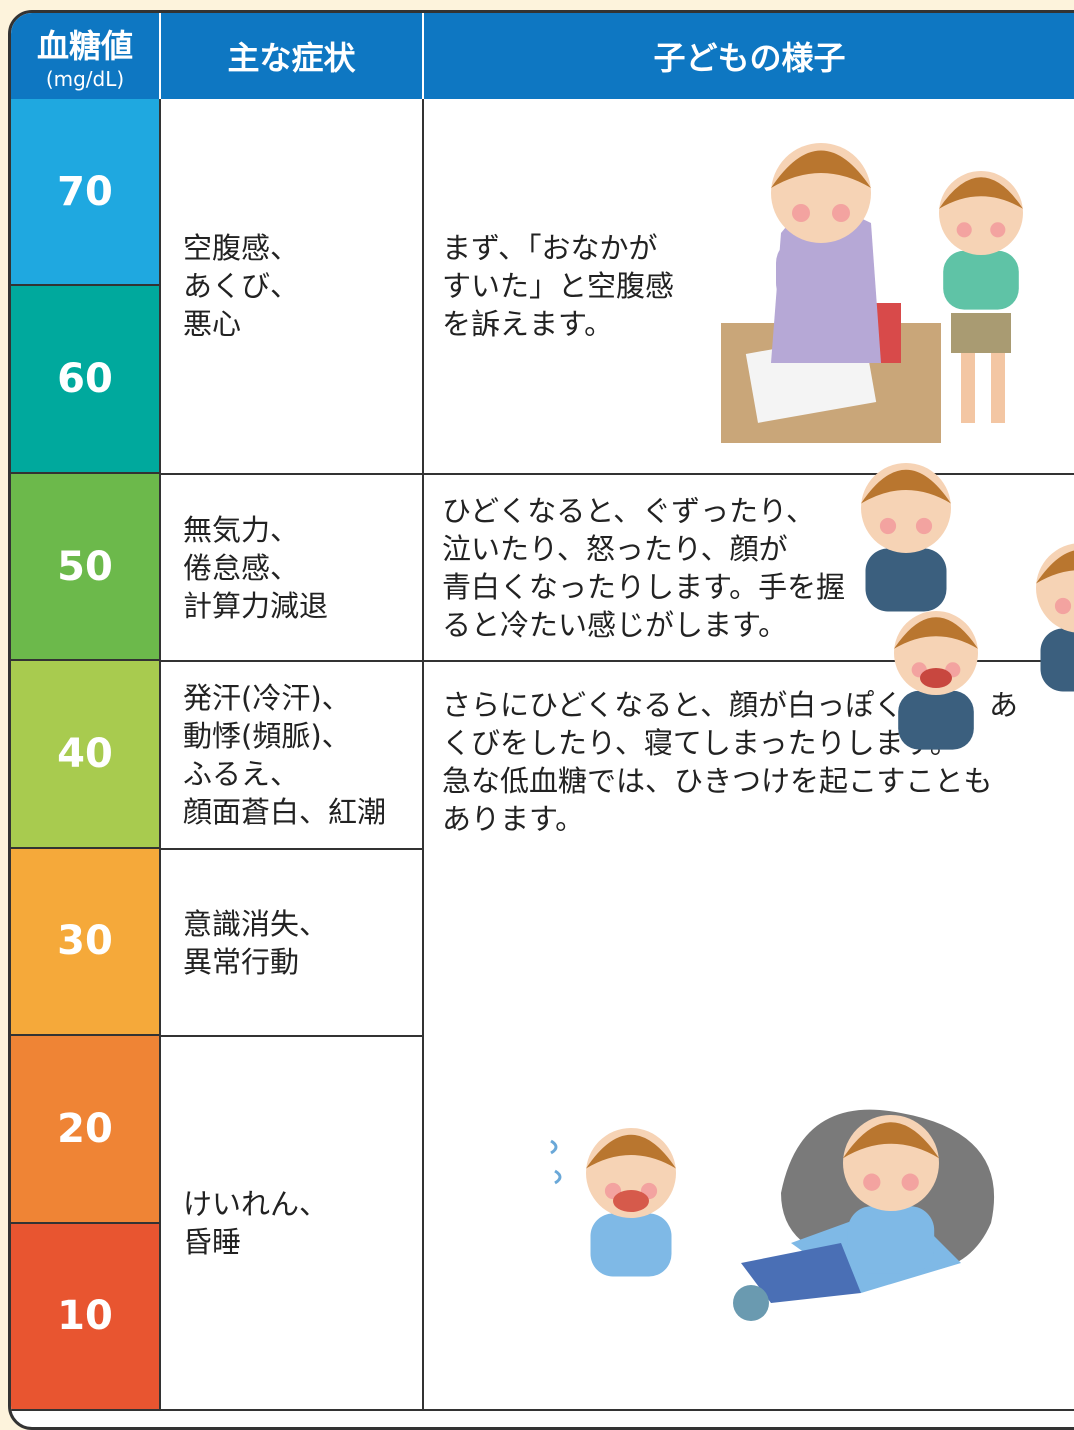 Image resolution: width=1074 pixels, height=1430 pixels. I want to click on text-line: 昏睡, so click(302, 1242).